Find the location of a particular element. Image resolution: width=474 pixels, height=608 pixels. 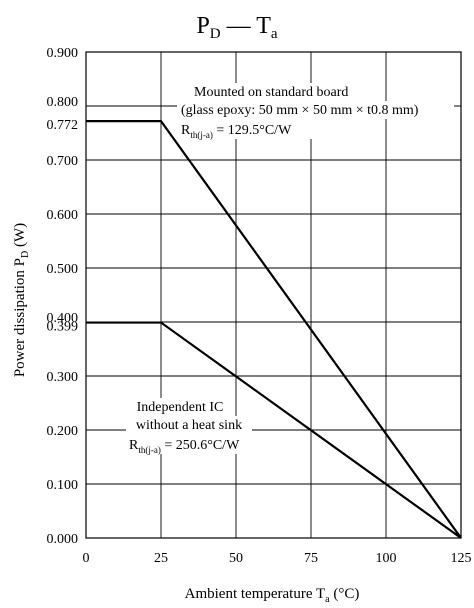

title-dash: — is located at coordinates (239, 26).